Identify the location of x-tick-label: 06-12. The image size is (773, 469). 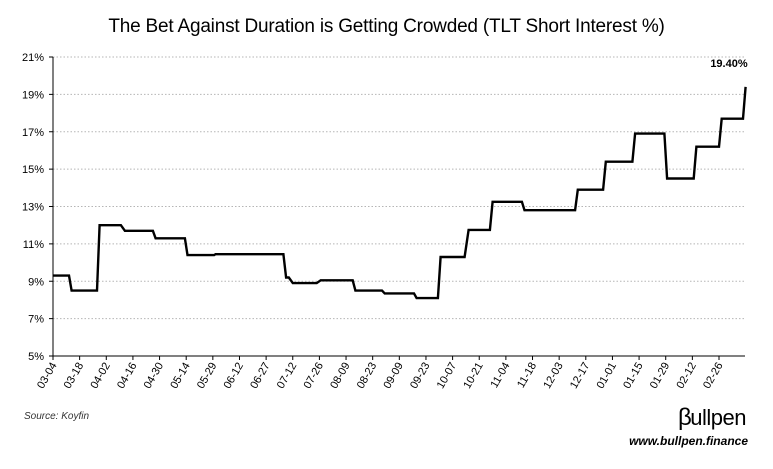
(234, 376).